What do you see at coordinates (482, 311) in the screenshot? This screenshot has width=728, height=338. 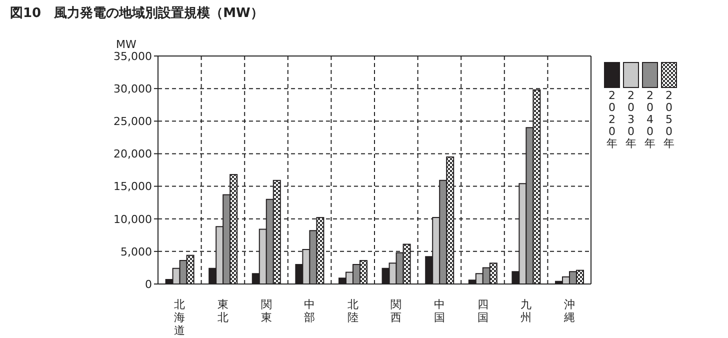 I see `x-tick-label: 四国` at bounding box center [482, 311].